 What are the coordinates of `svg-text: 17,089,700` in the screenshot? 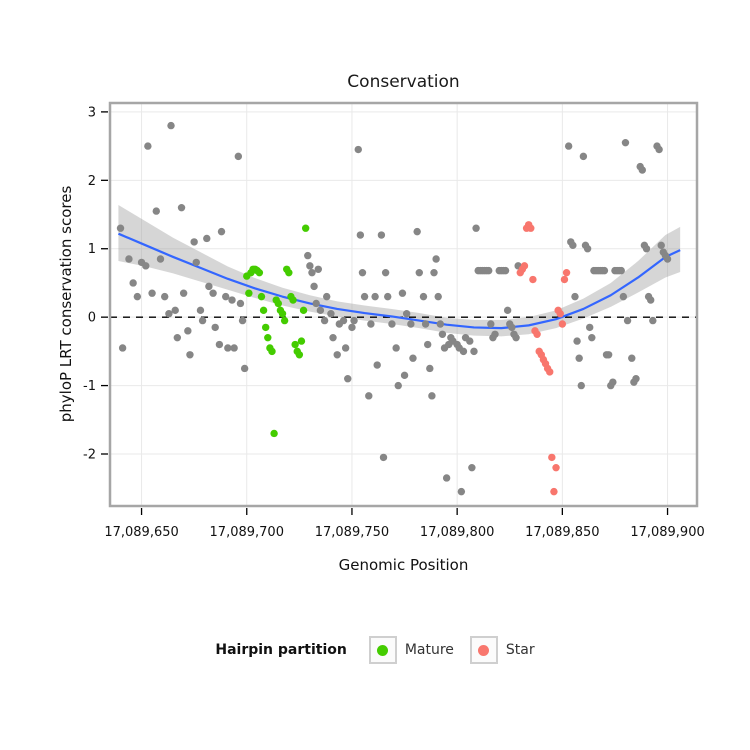 It's located at (247, 532).